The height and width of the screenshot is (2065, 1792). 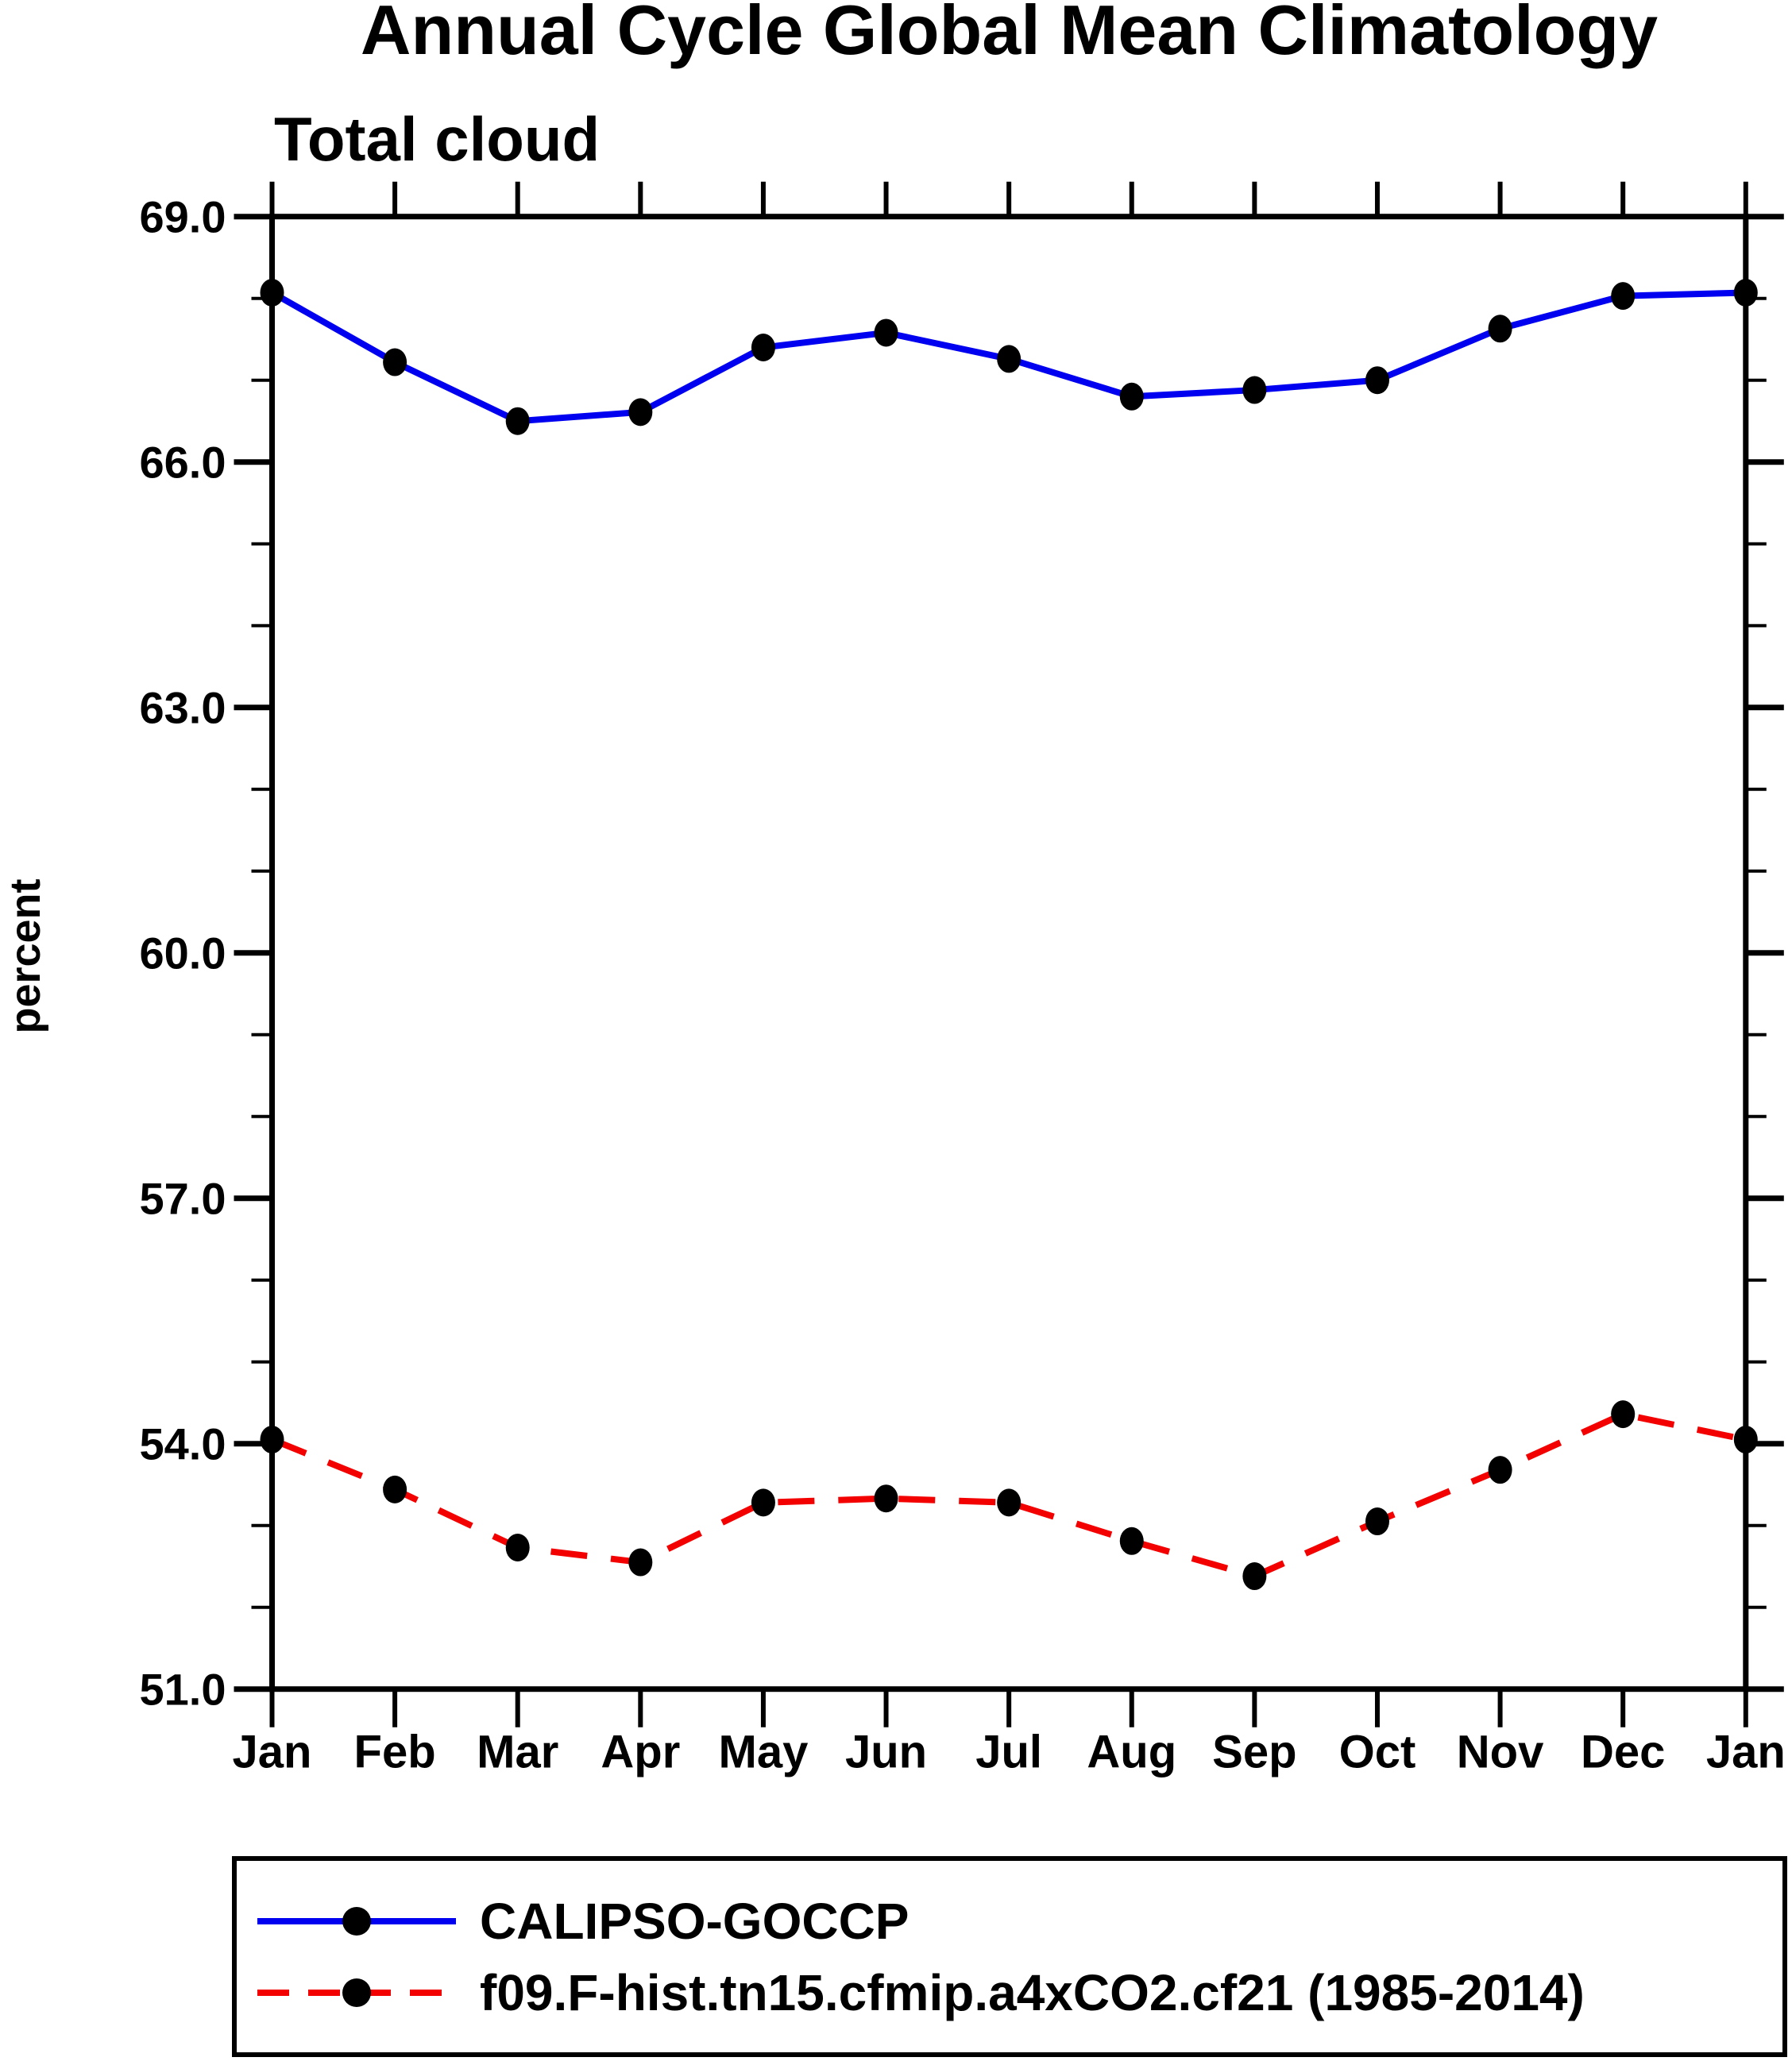 I want to click on x-tick-label: Nov, so click(x=1500, y=1752).